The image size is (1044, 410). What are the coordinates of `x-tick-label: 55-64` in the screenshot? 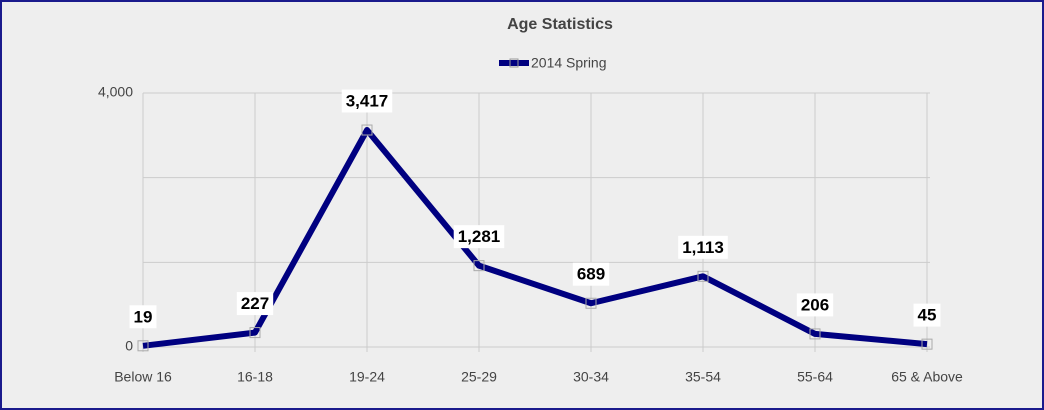 It's located at (815, 377).